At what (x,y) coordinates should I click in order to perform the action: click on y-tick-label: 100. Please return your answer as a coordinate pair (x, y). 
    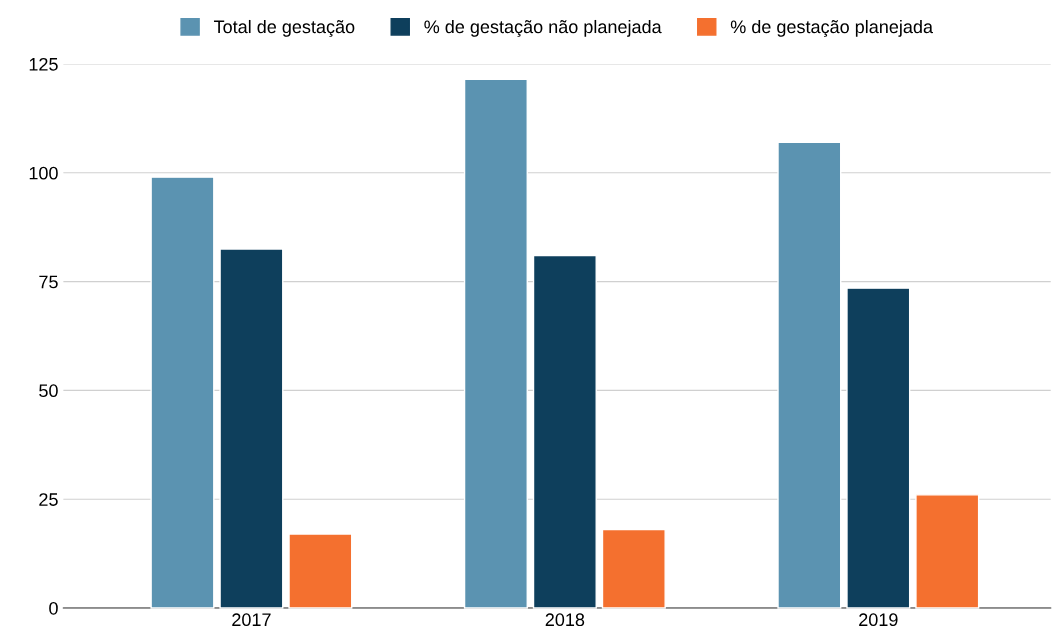
    Looking at the image, I should click on (43, 173).